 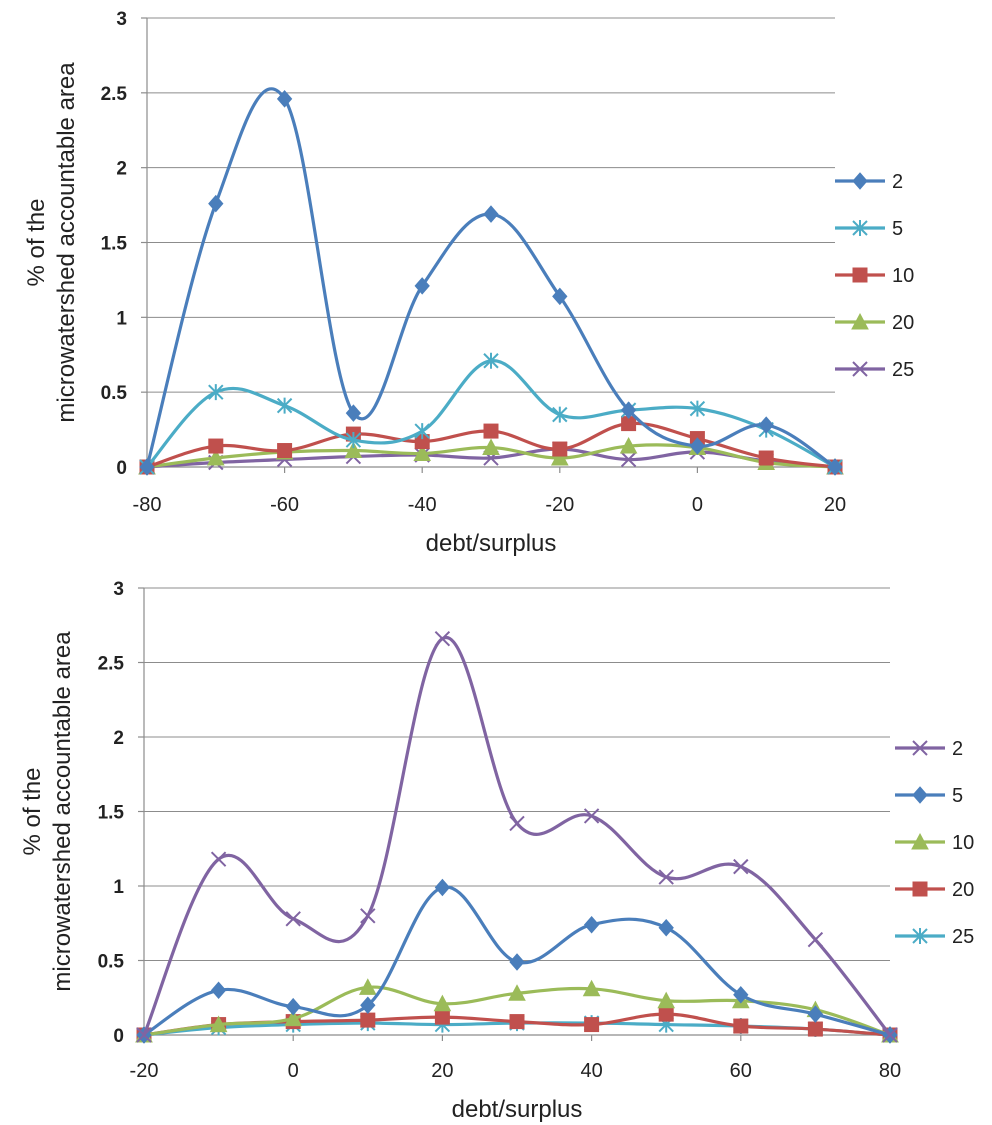 What do you see at coordinates (353, 450) in the screenshot?
I see `point-20--50` at bounding box center [353, 450].